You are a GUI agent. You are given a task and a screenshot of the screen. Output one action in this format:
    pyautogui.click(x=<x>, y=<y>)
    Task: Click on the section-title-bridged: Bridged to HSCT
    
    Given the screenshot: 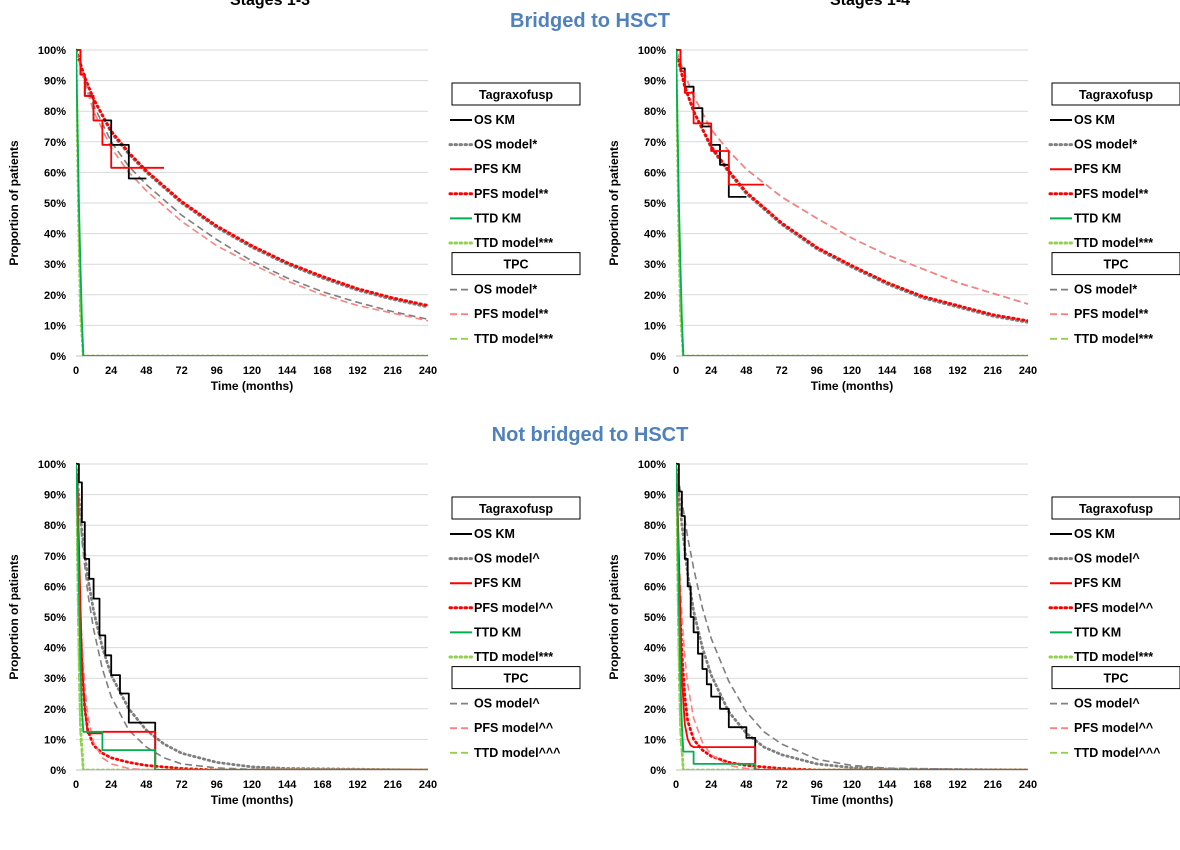 What is the action you would take?
    pyautogui.click(x=590, y=21)
    